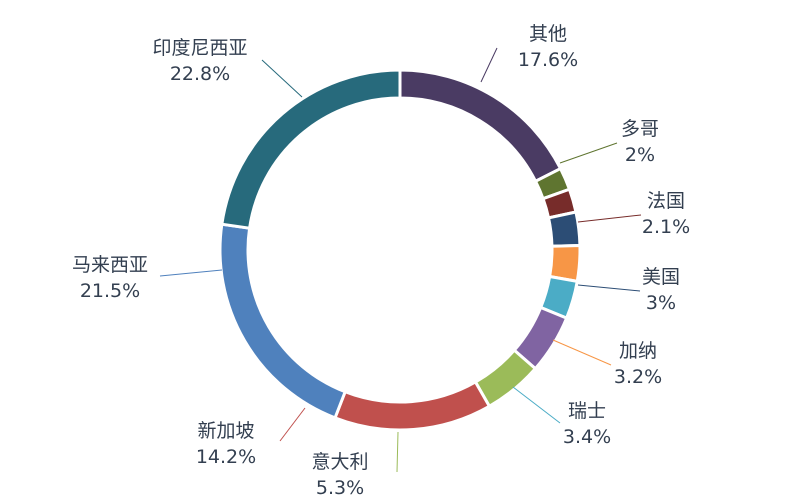  Describe the element at coordinates (666, 201) in the screenshot. I see `slice-label: 法国` at that location.